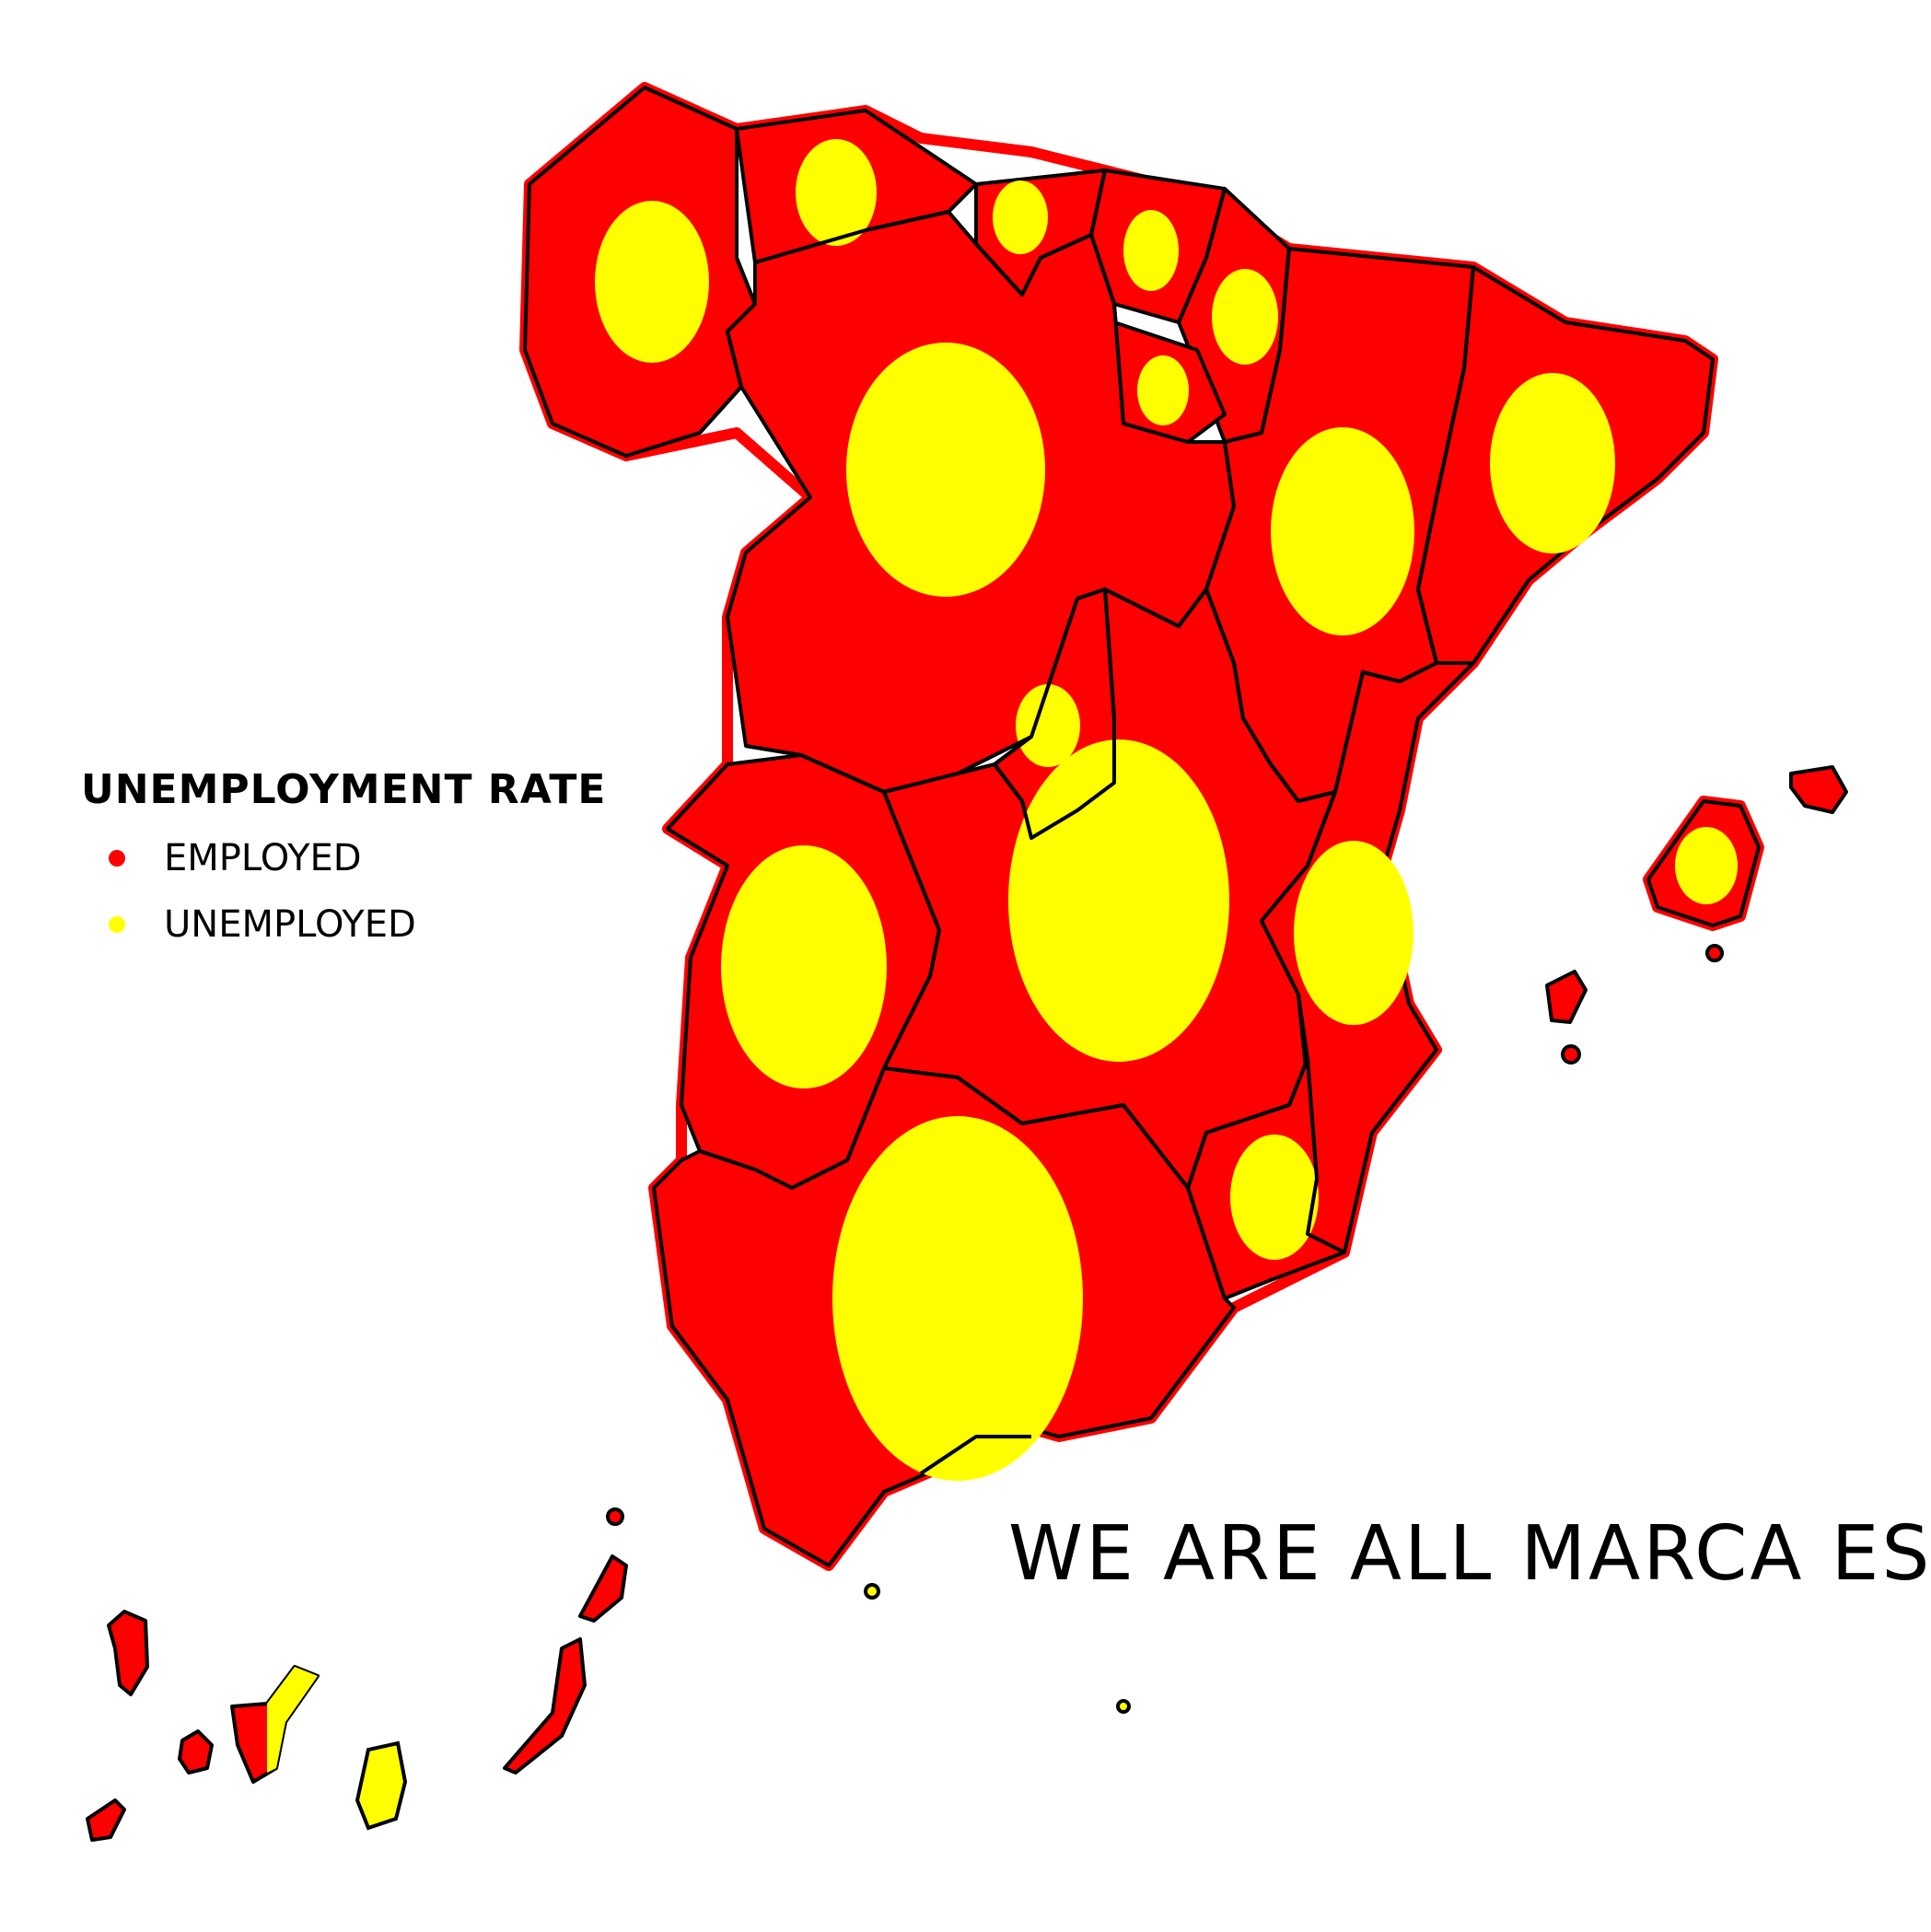 Image resolution: width=1931 pixels, height=1932 pixels. What do you see at coordinates (1353, 933) in the screenshot?
I see `unemployment-blob-valencia` at bounding box center [1353, 933].